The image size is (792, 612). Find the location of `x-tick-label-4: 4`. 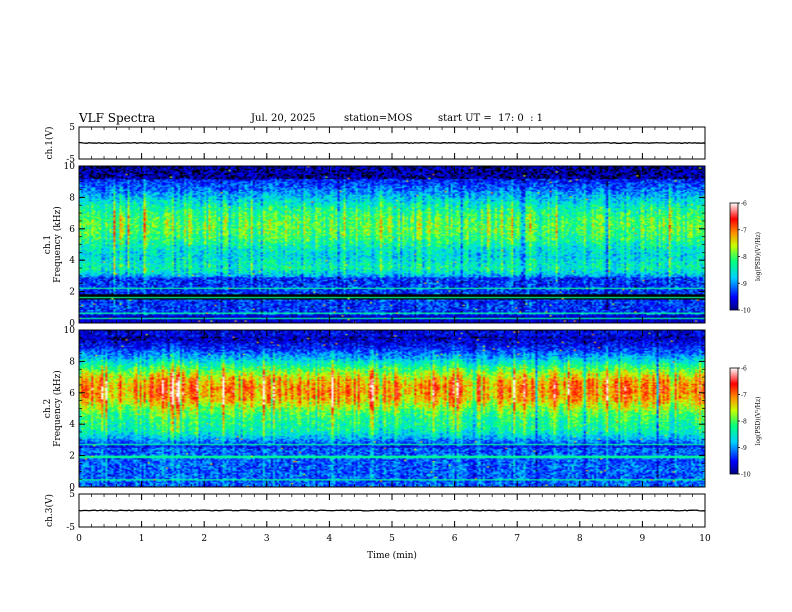

x-tick-label-4: 4 is located at coordinates (330, 539).